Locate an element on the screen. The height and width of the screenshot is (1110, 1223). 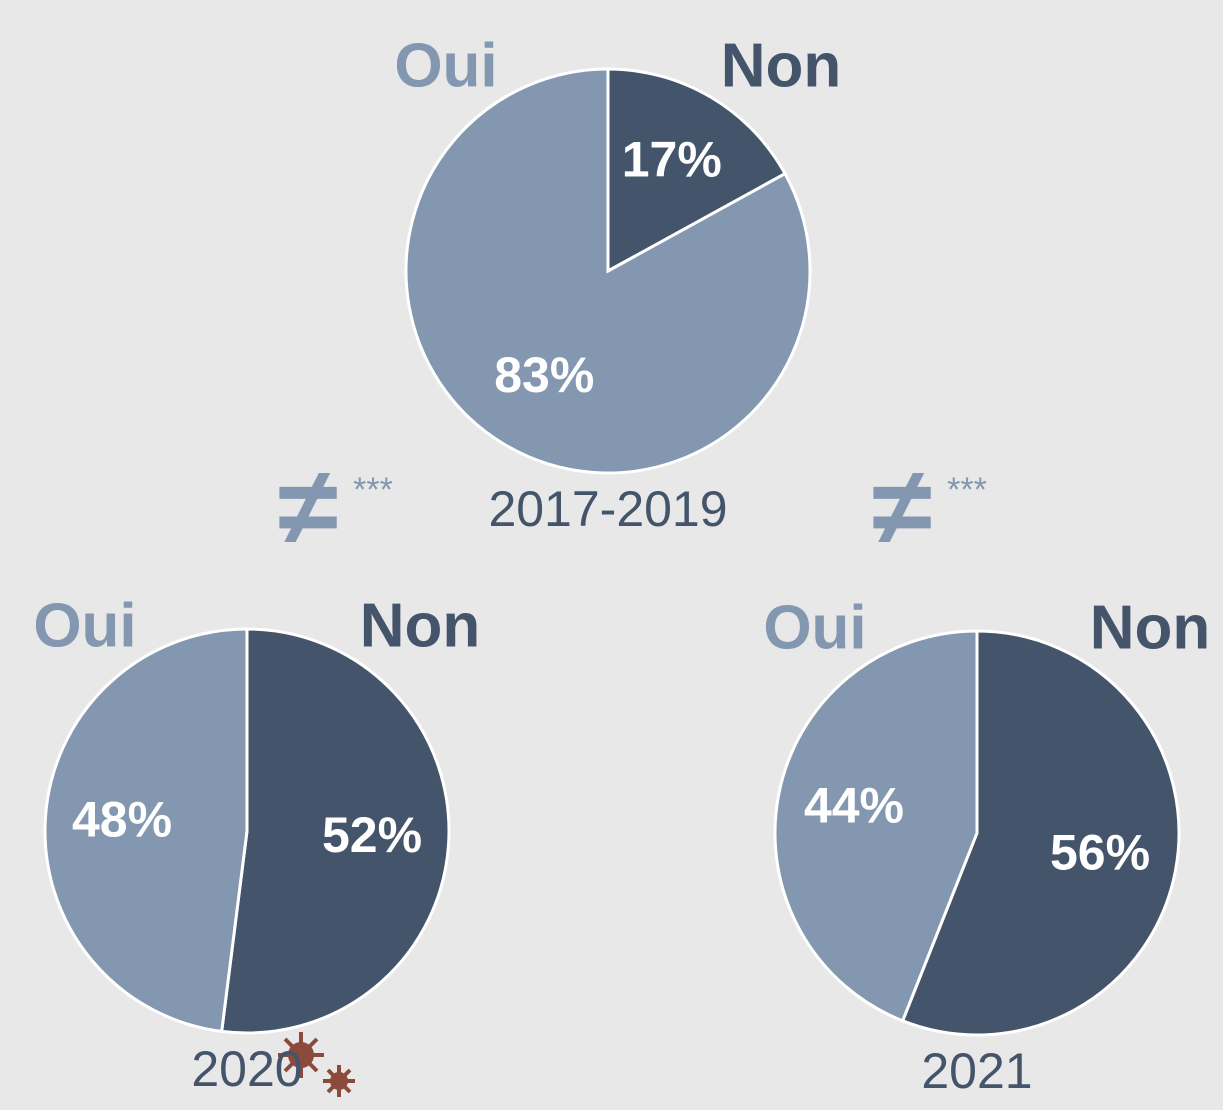
virus-icon is located at coordinates (316, 1064).